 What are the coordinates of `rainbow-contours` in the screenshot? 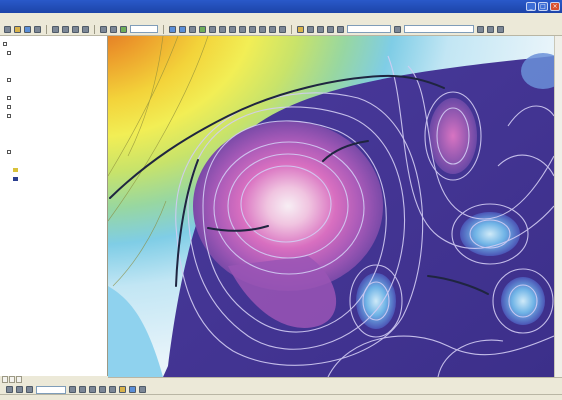 It's located at (158, 161).